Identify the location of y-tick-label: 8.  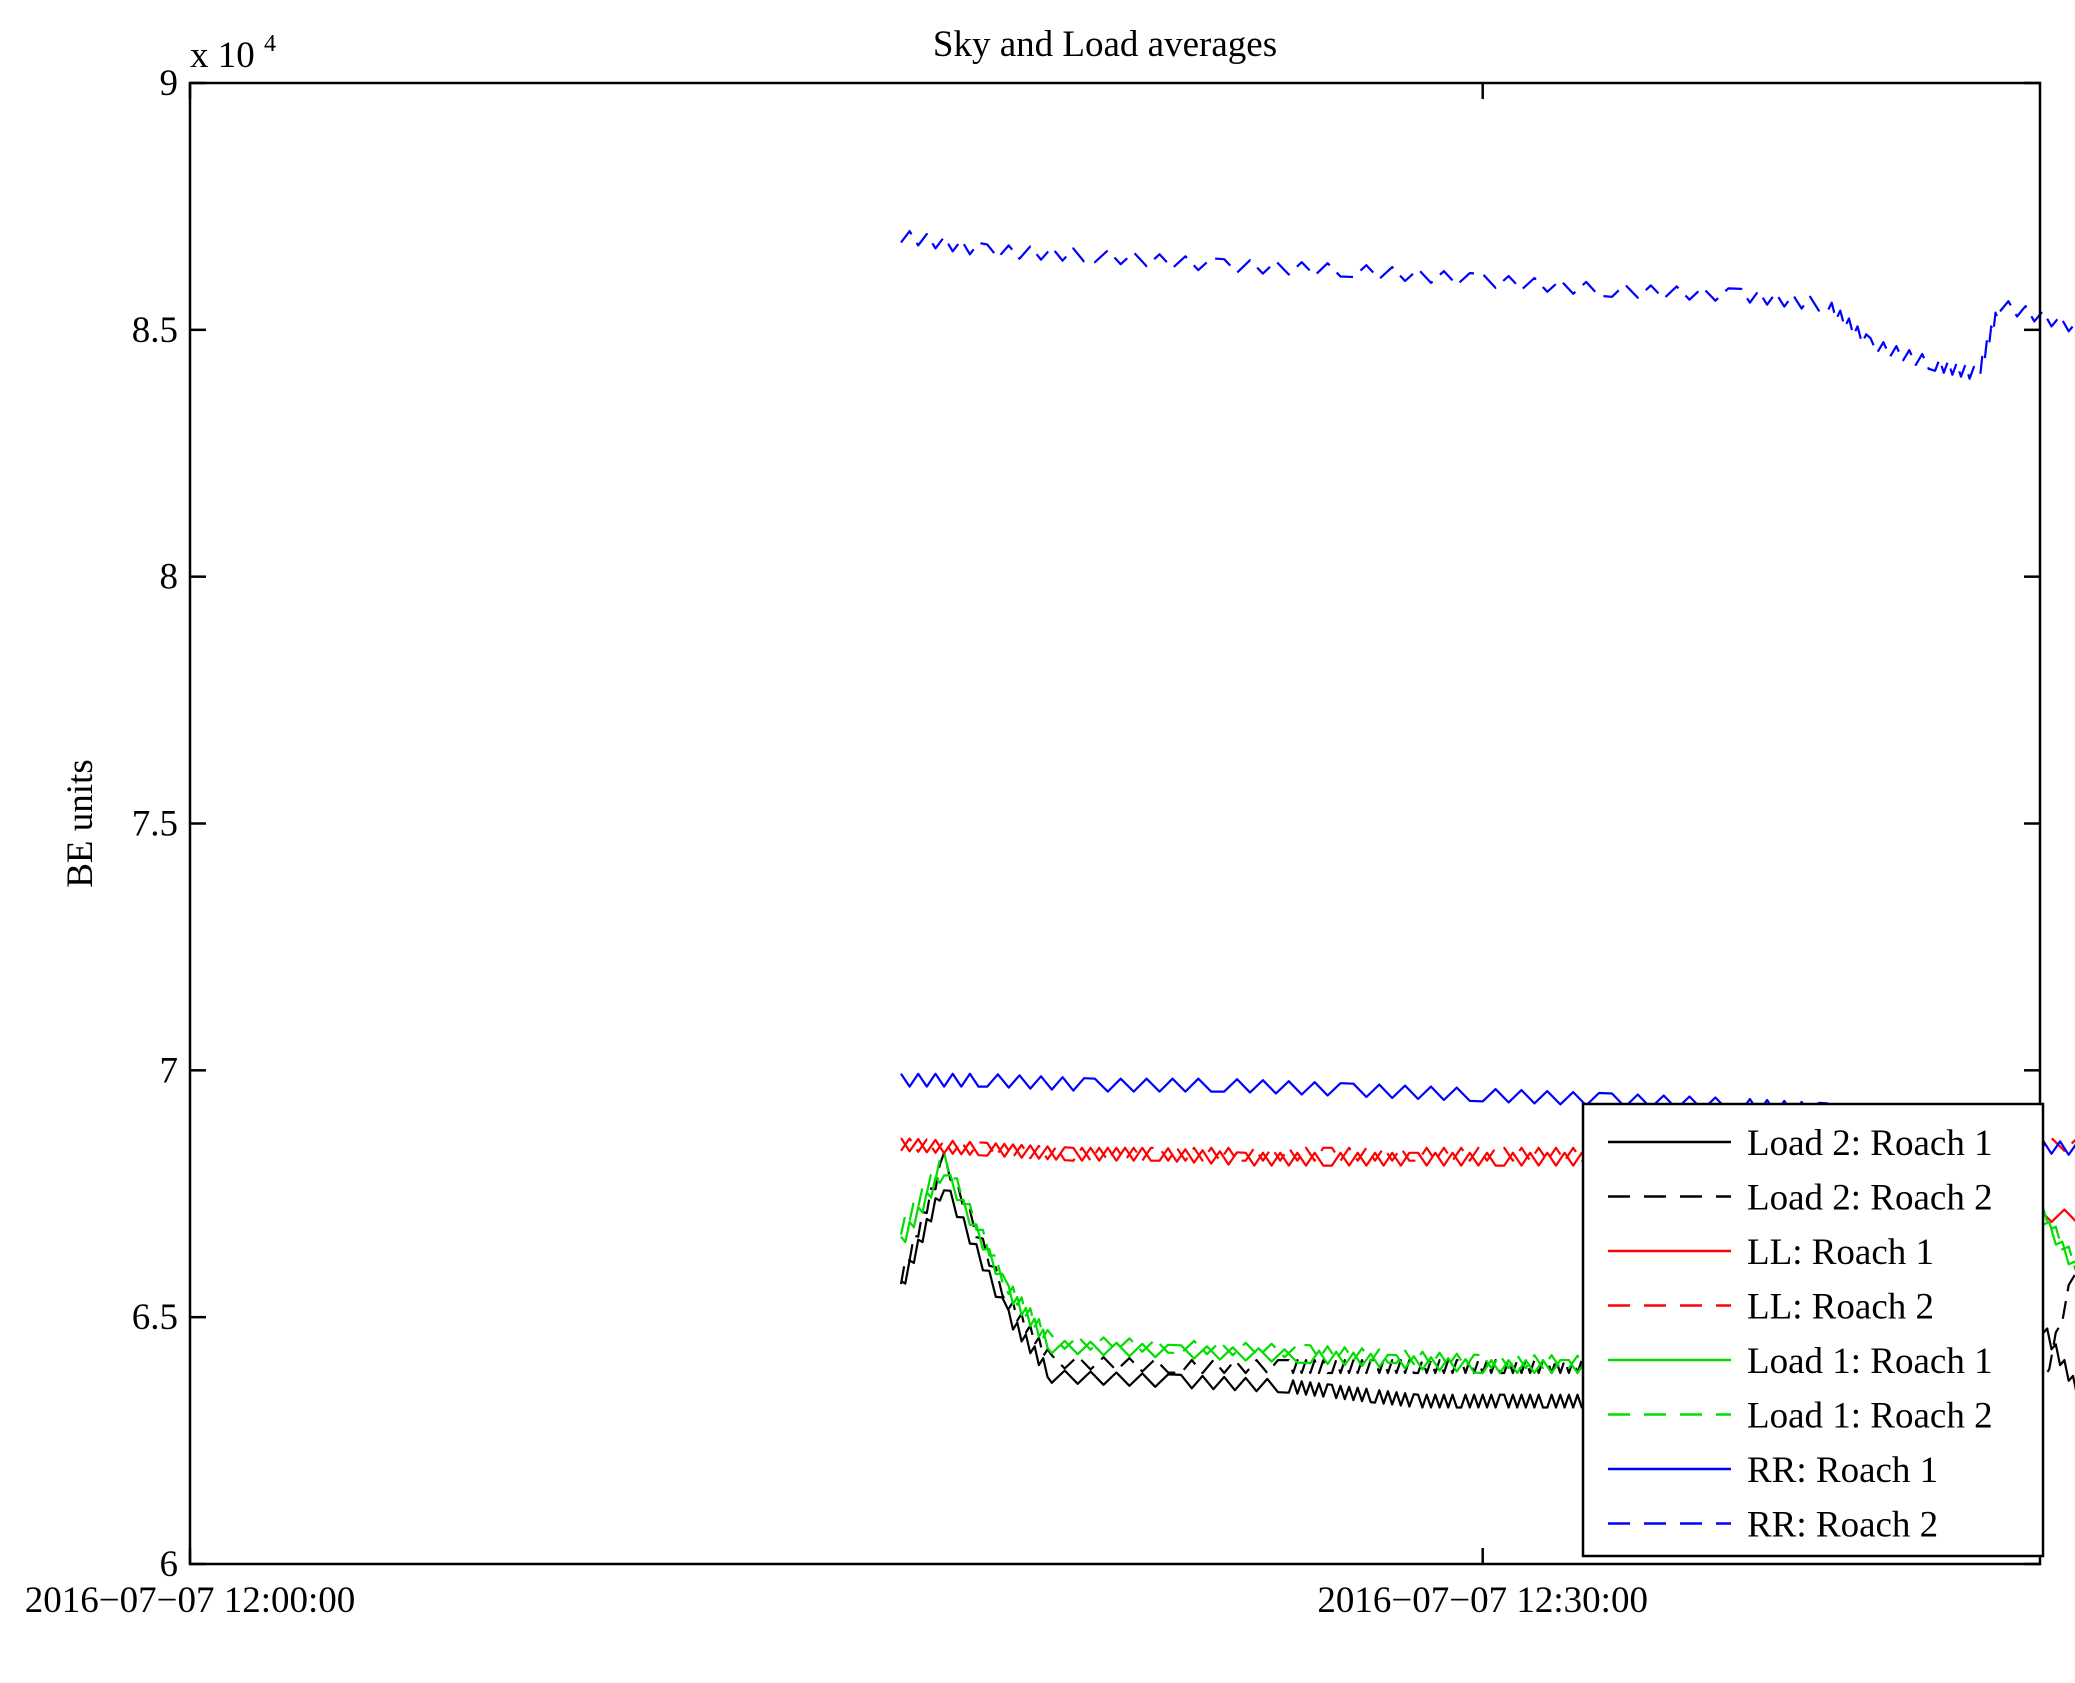
(169, 577).